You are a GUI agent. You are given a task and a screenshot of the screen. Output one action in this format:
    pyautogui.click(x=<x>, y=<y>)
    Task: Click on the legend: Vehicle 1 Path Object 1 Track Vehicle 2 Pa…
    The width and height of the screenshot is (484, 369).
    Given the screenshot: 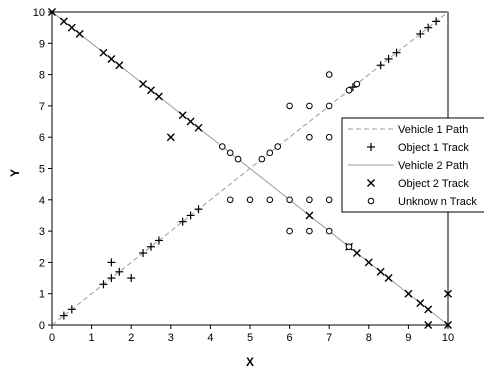 What is the action you would take?
    pyautogui.click(x=412, y=165)
    